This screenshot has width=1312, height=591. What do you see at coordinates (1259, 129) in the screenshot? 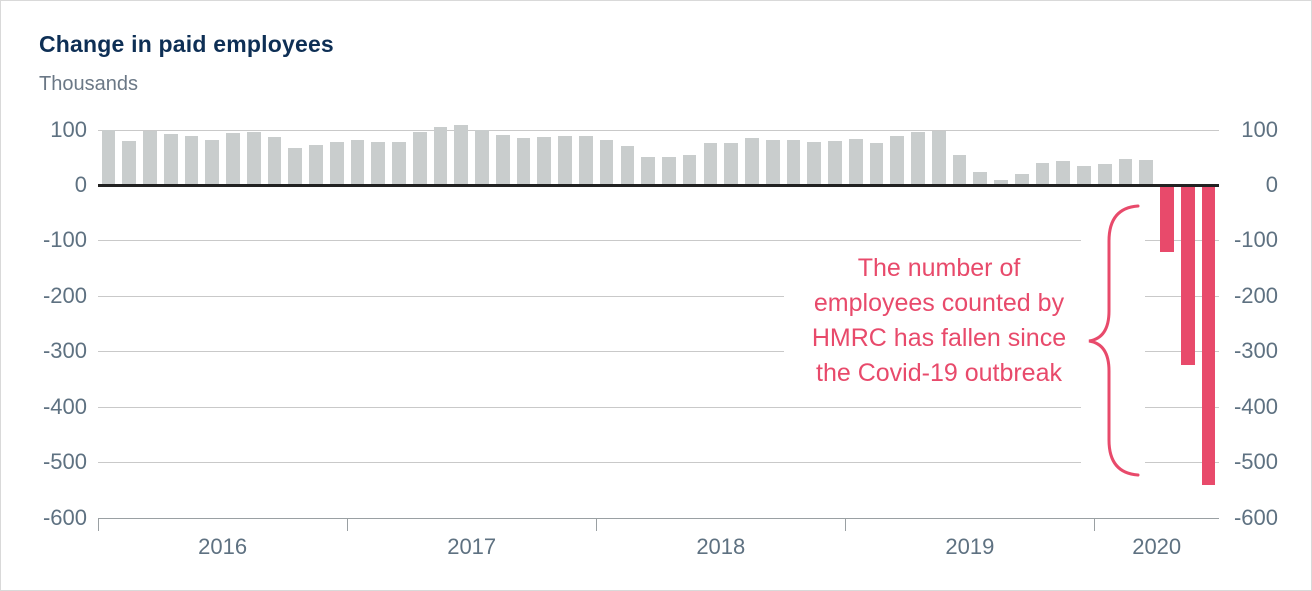
I see `y-axis-label-right: 100` at bounding box center [1259, 129].